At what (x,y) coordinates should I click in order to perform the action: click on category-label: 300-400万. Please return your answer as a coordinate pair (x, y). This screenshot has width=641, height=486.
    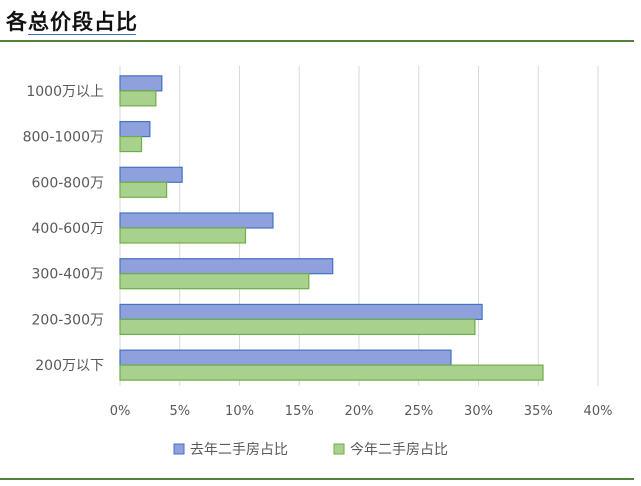
    Looking at the image, I should click on (68, 275).